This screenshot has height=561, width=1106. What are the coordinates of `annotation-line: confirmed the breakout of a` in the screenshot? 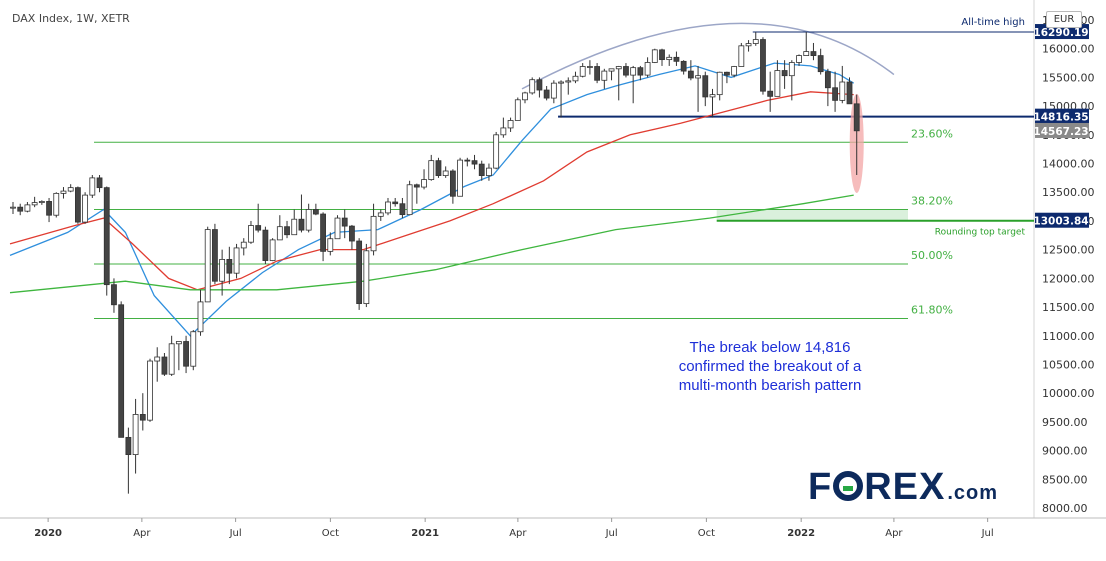 It's located at (770, 366).